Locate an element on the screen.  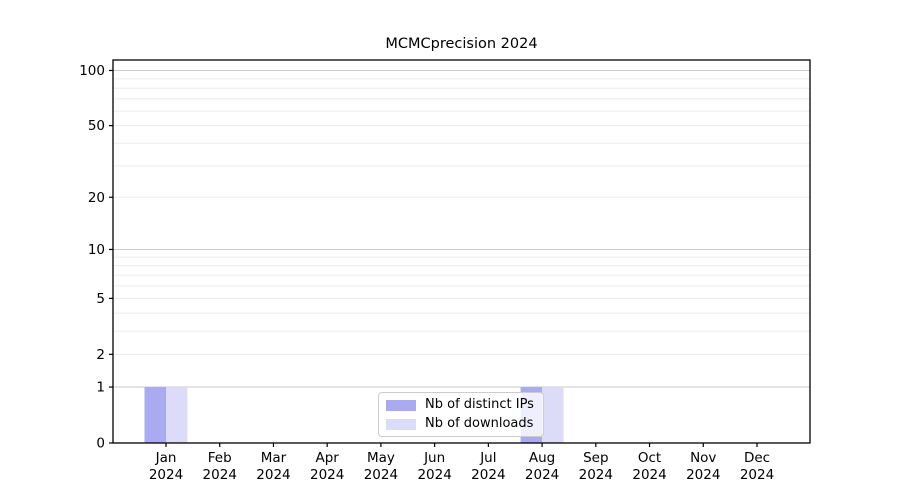
x-tick-label: Jun 2024 is located at coordinates (434, 466).